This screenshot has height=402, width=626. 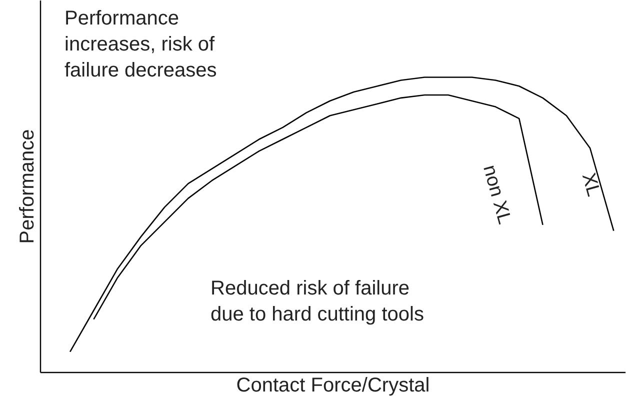 I want to click on y-axis-title: Performance, so click(x=27, y=186).